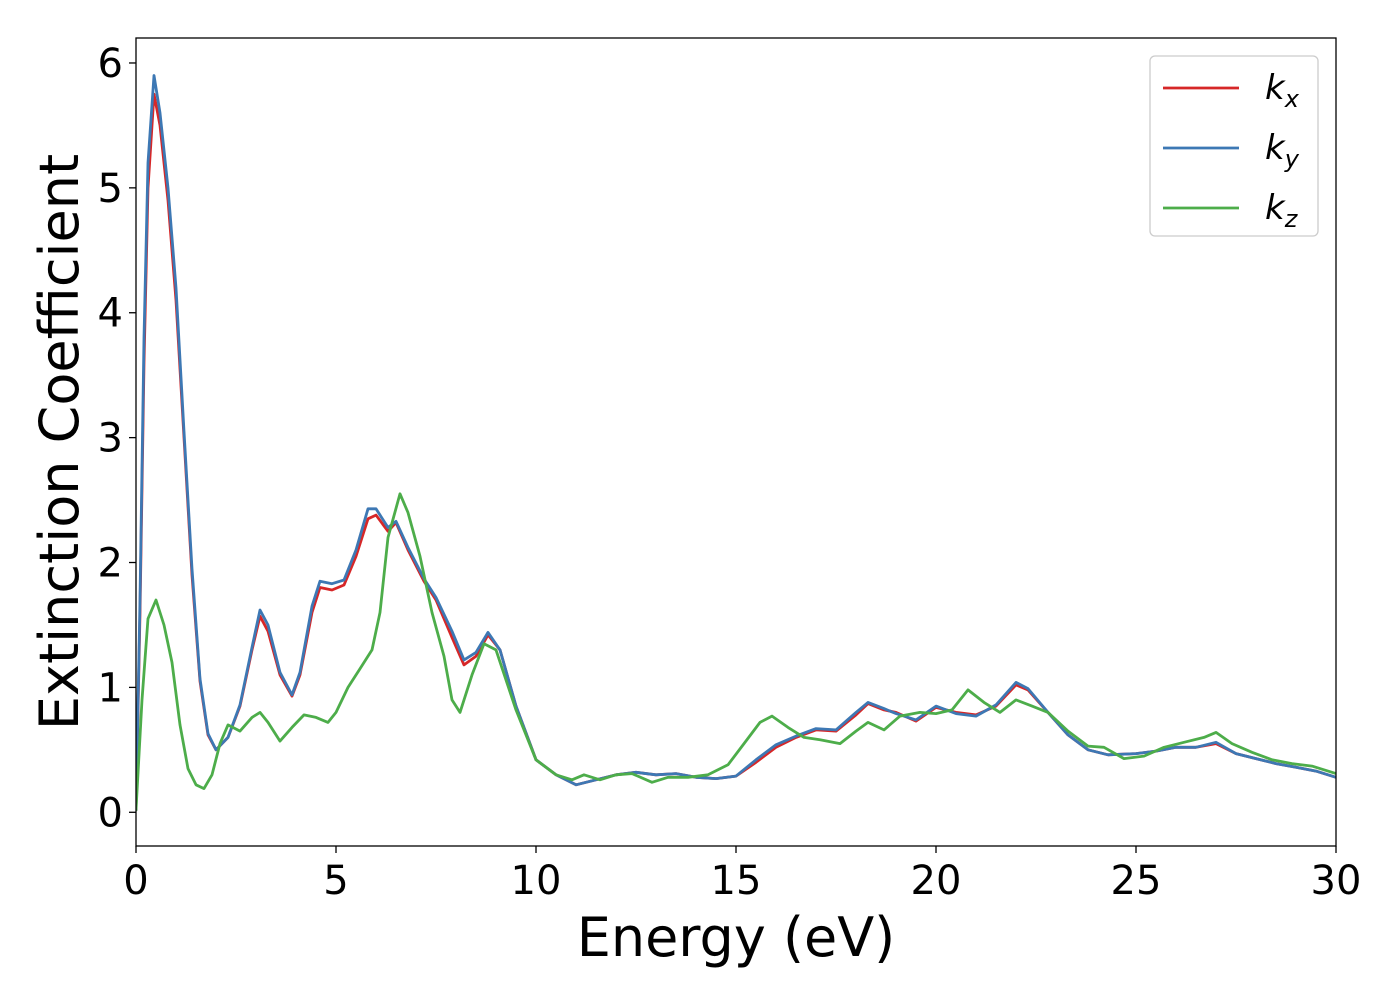 This screenshot has height=1000, width=1400. Describe the element at coordinates (59, 442) in the screenshot. I see `y-axis-title: Extinction Coefficient` at that location.